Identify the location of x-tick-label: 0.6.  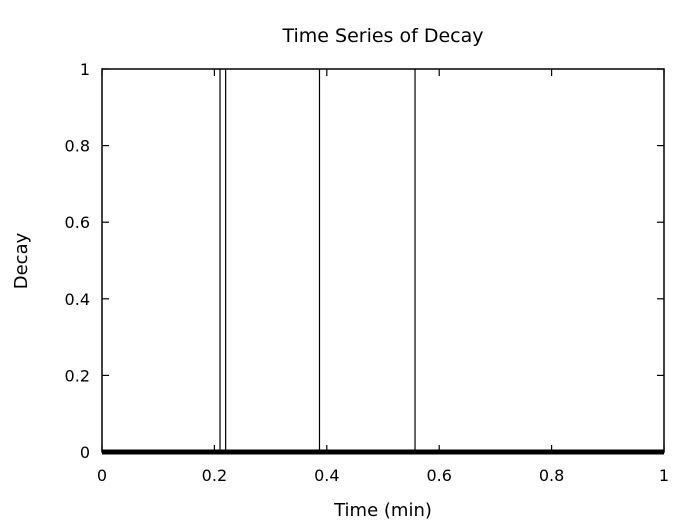
(438, 475).